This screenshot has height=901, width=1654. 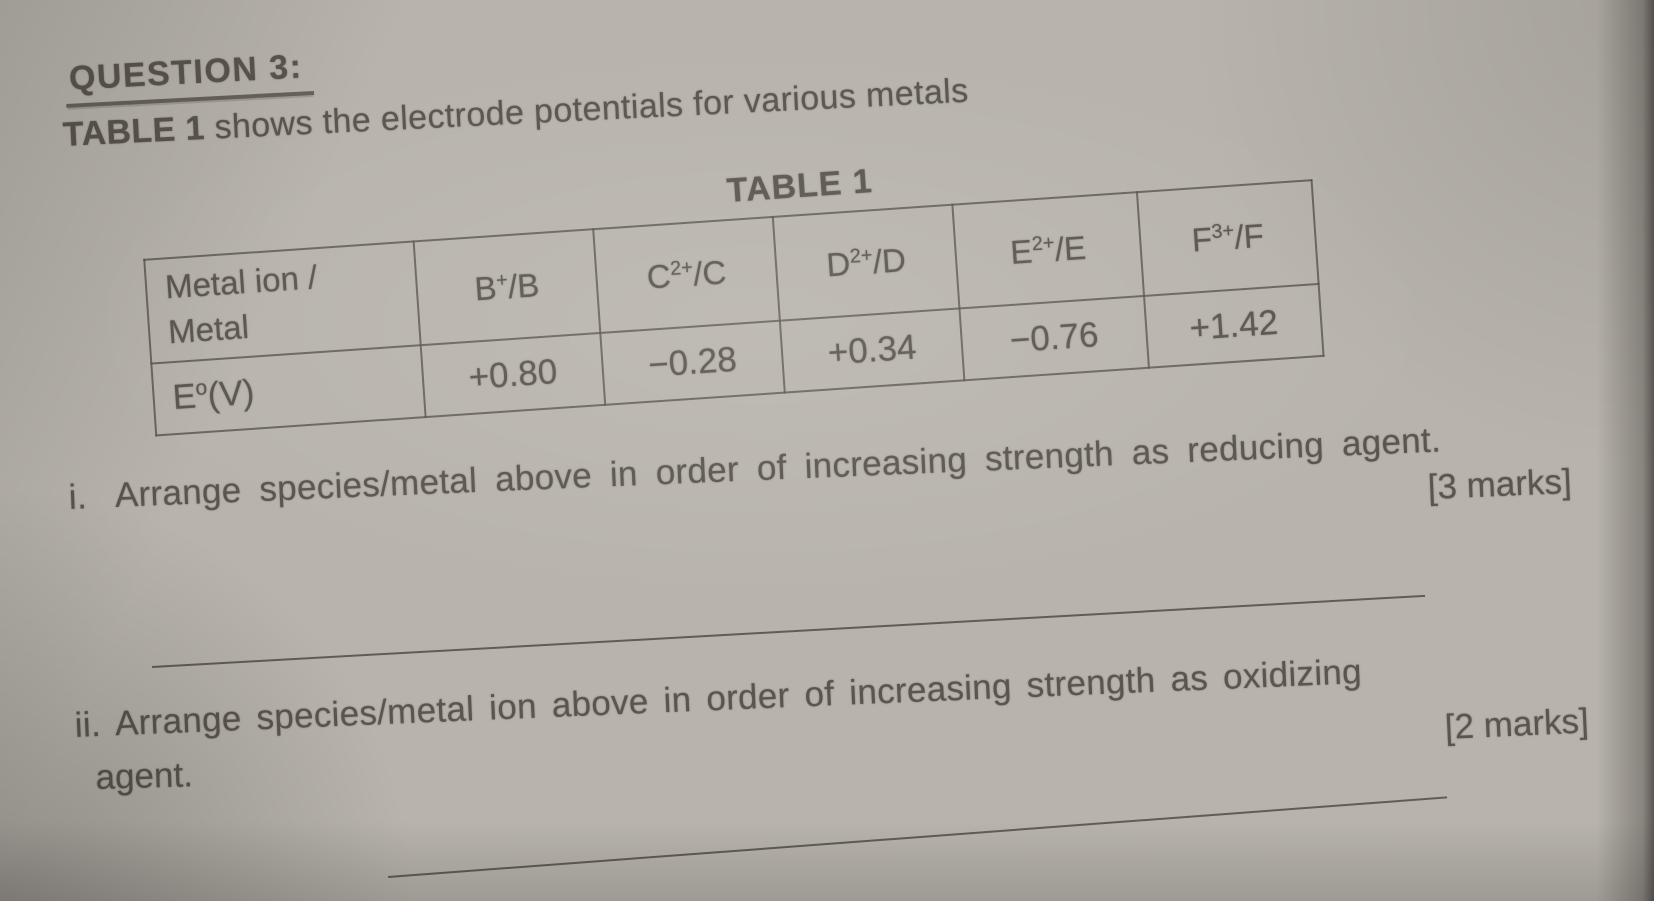 I want to click on species-header-cell-b: B+/B, so click(x=507, y=287).